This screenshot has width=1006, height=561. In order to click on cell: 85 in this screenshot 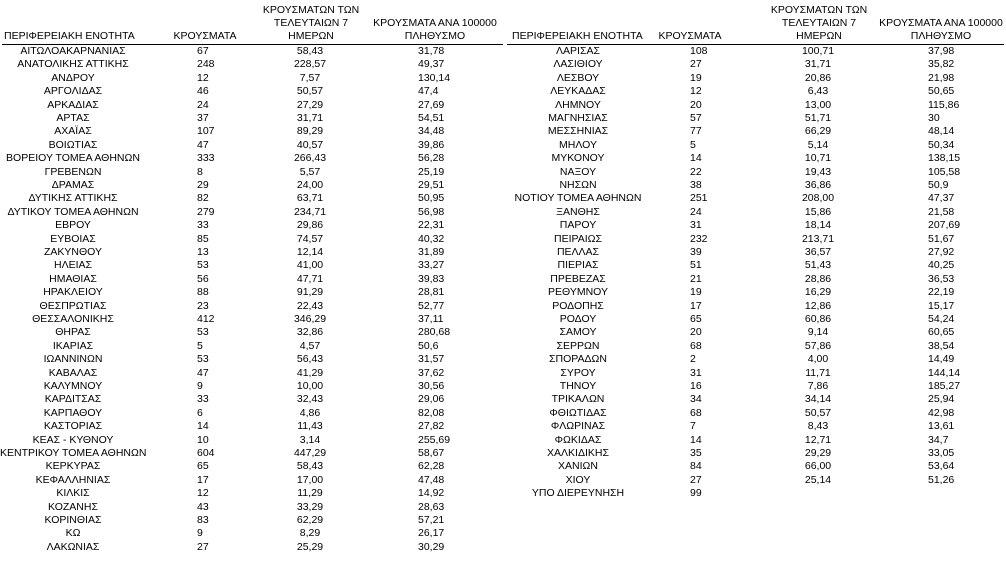, I will do `click(203, 238)`.